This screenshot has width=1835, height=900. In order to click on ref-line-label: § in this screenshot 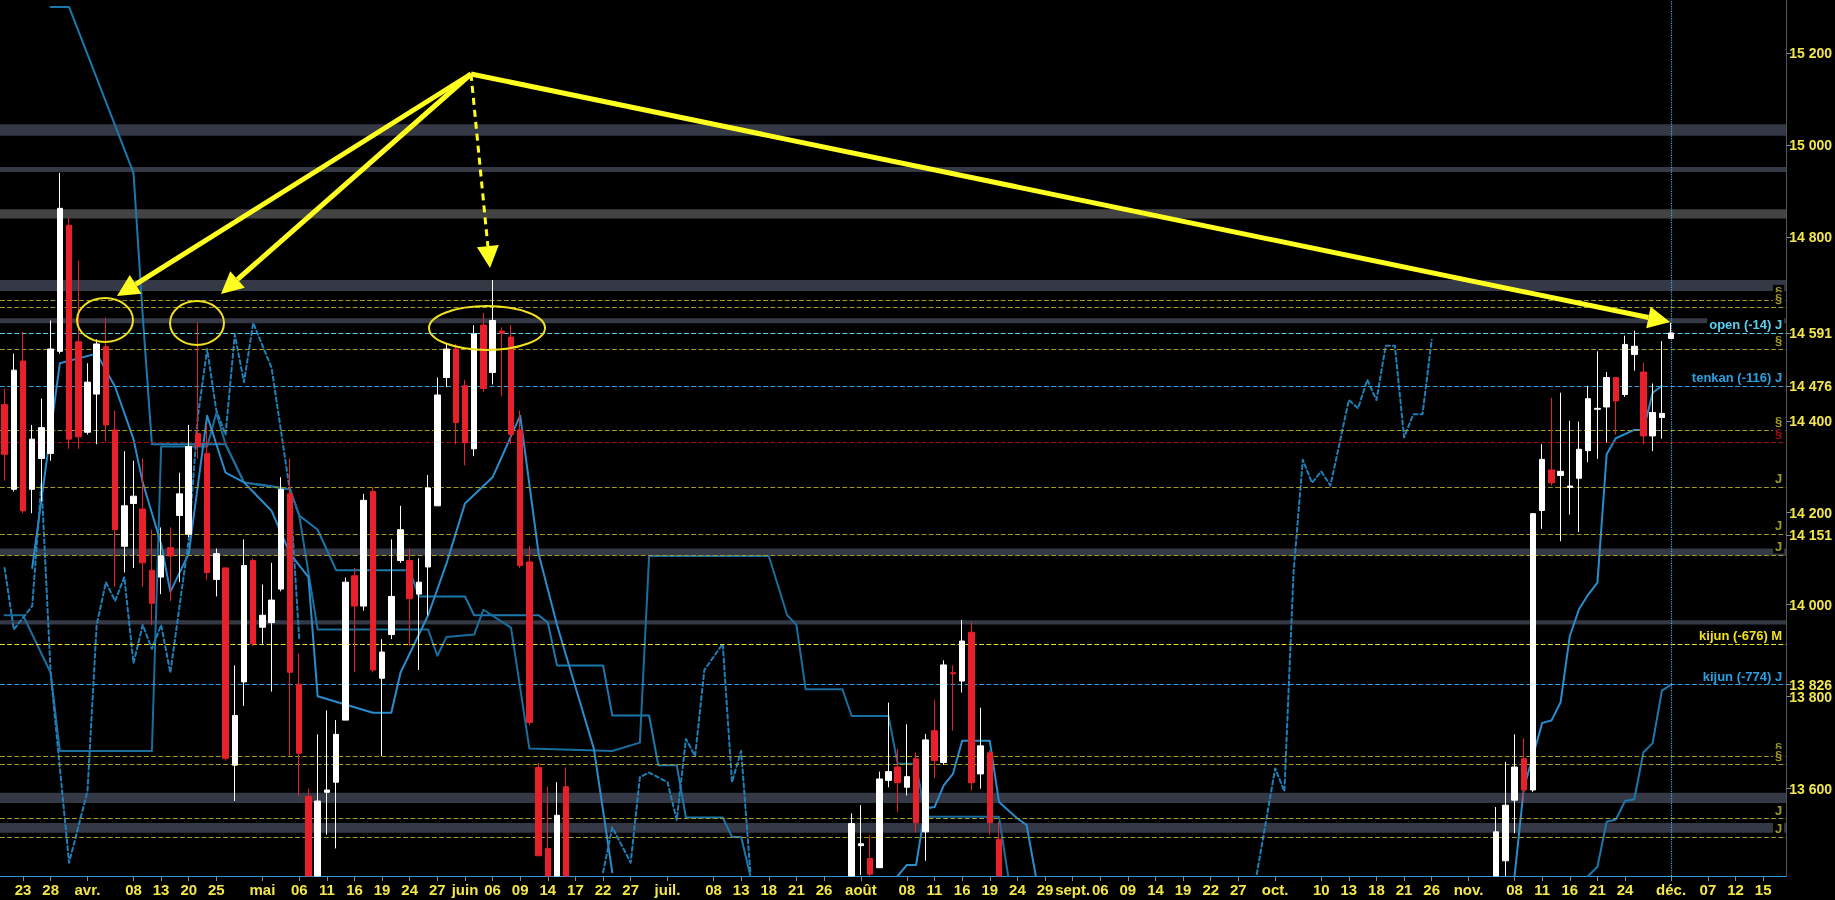, I will do `click(1778, 421)`.